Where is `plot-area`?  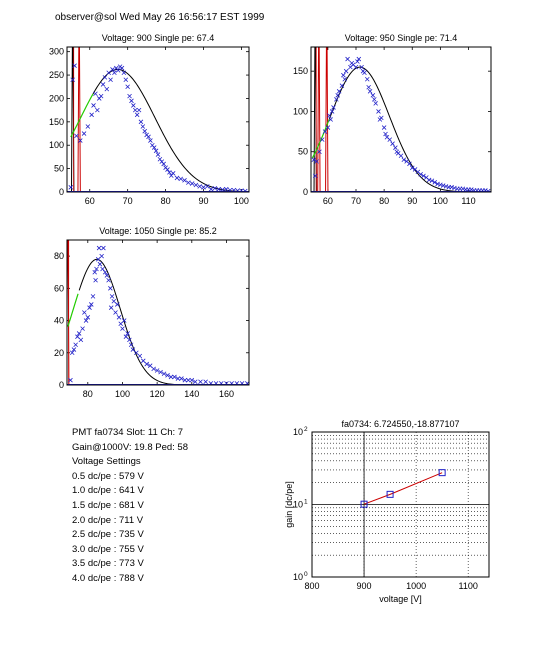 plot-area is located at coordinates (158, 312).